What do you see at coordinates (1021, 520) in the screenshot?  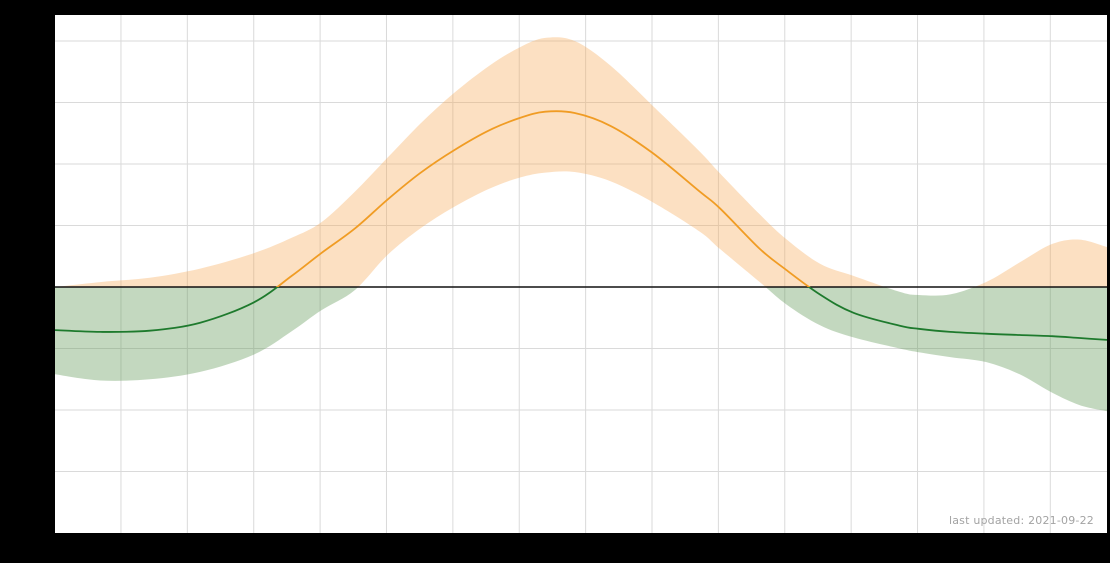 I see `last-updated-text: last updated: 2021-09-22` at bounding box center [1021, 520].